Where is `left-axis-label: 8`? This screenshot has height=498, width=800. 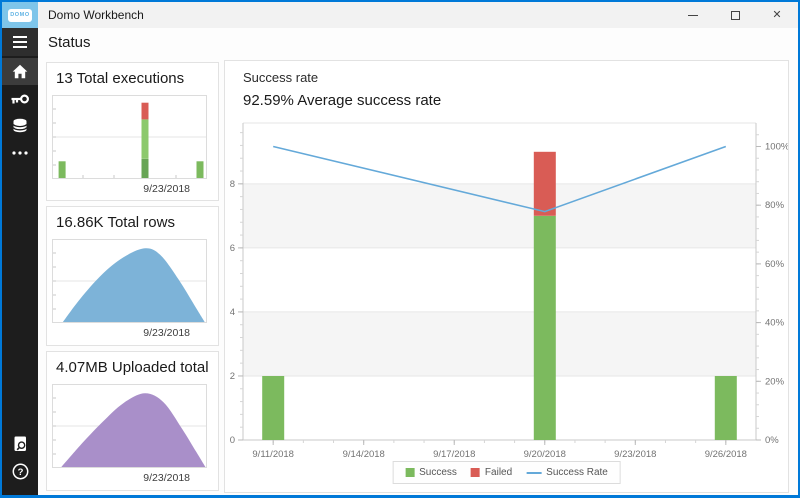 left-axis-label: 8 is located at coordinates (232, 184).